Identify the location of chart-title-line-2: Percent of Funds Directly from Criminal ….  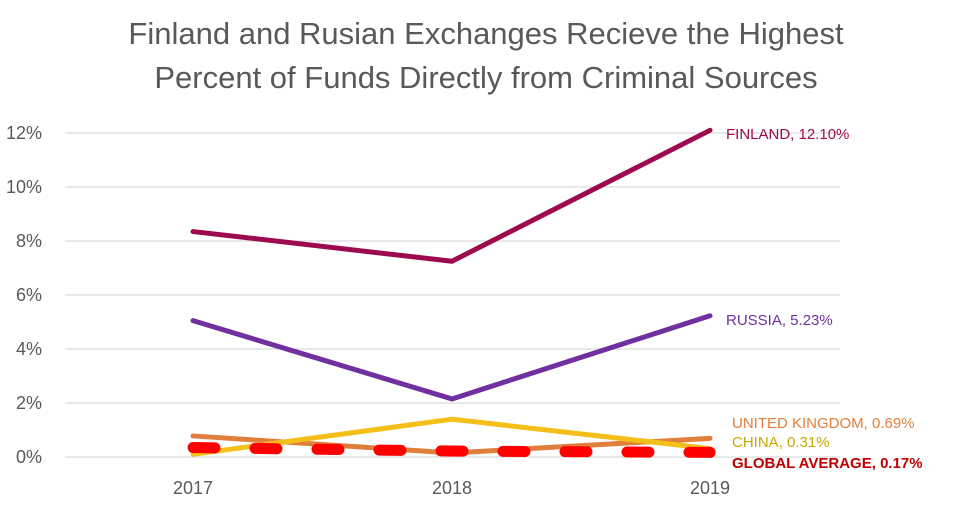
(486, 77).